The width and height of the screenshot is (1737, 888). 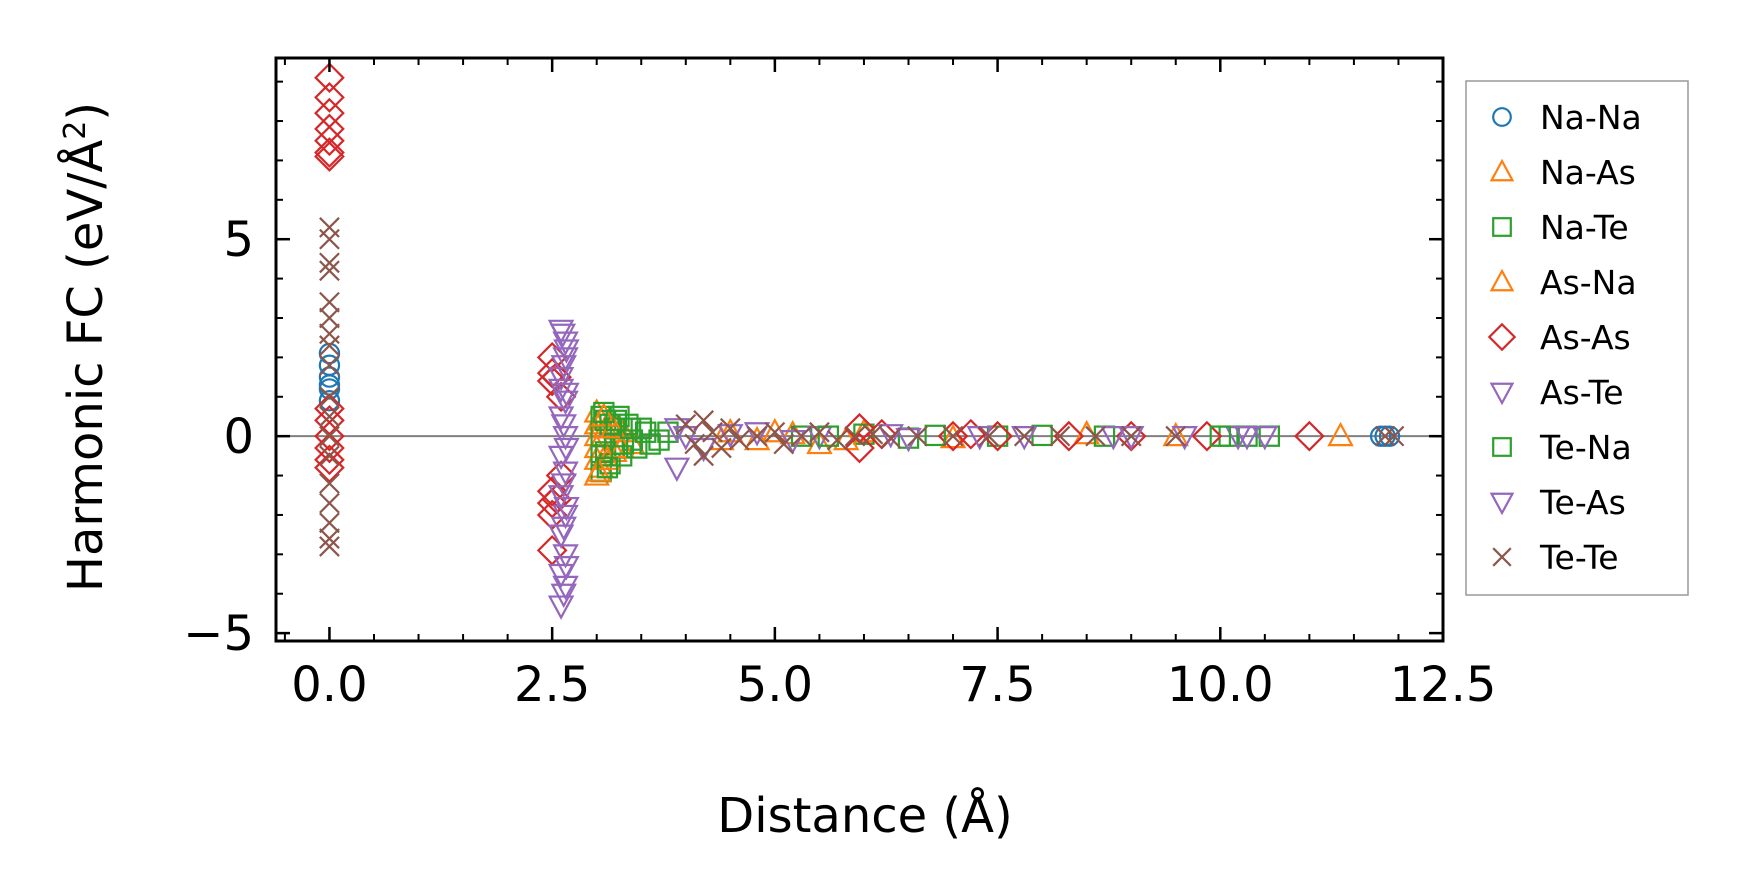 What do you see at coordinates (1585, 447) in the screenshot?
I see `legend-label: Te-Na` at bounding box center [1585, 447].